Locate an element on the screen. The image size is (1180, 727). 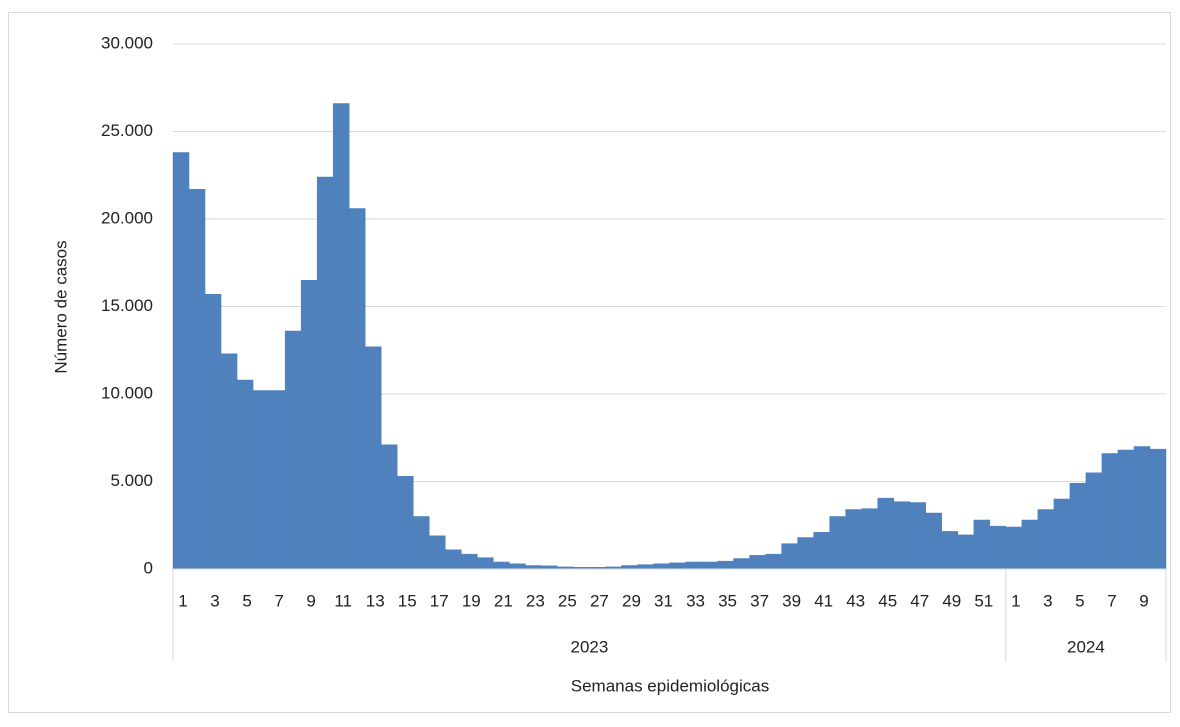
x-tick-label: 29 is located at coordinates (631, 600).